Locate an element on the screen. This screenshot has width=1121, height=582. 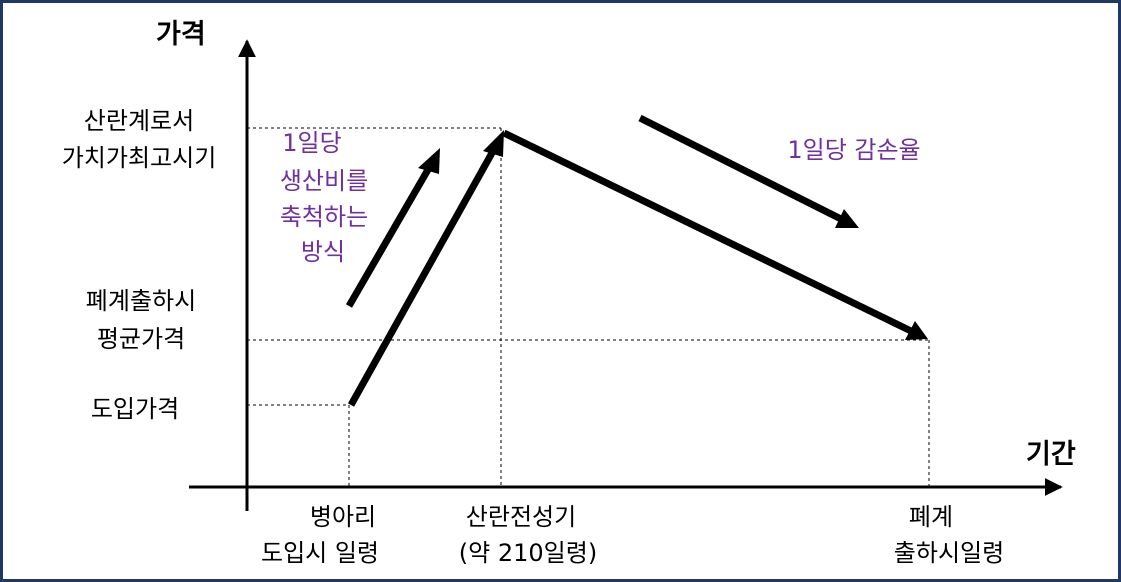
depreciation-trend-arrow is located at coordinates (741, 169).